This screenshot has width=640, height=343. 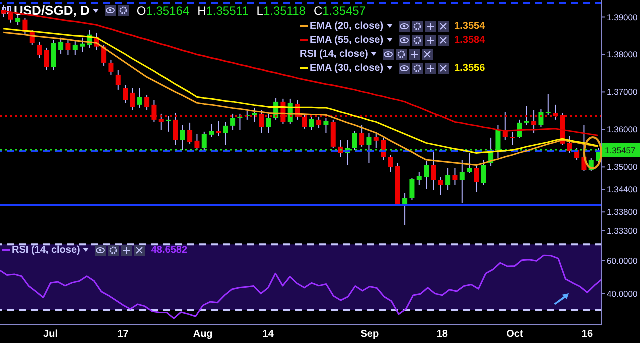 I want to click on x-tick-label: 18, so click(x=442, y=334).